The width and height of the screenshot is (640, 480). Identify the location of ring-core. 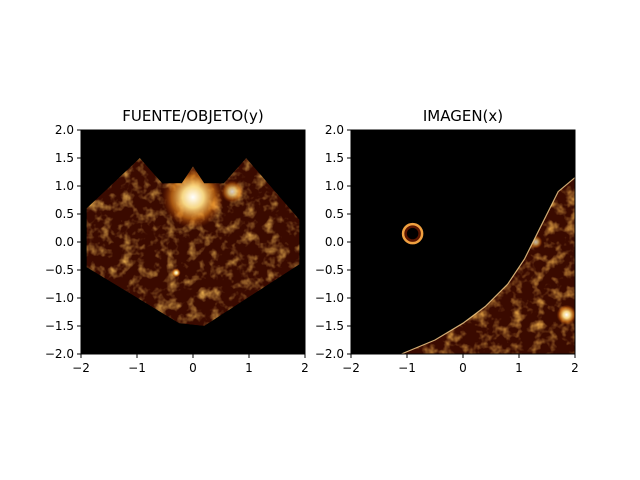
(412, 233).